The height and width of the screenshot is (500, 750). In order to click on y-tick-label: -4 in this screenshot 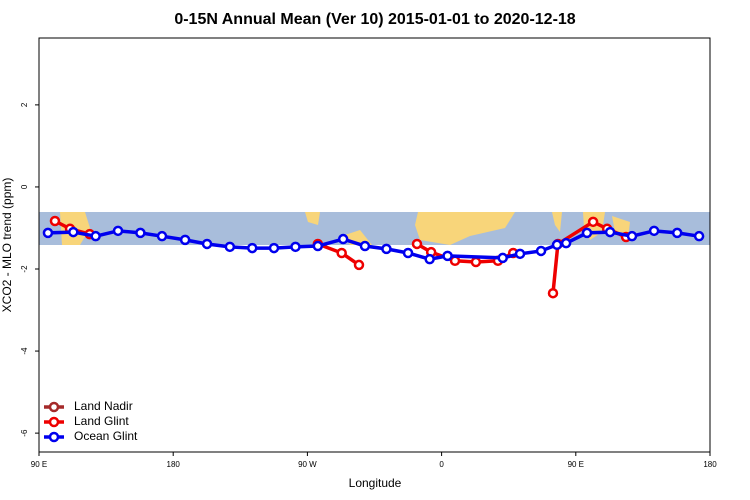, I will do `click(24, 351)`.